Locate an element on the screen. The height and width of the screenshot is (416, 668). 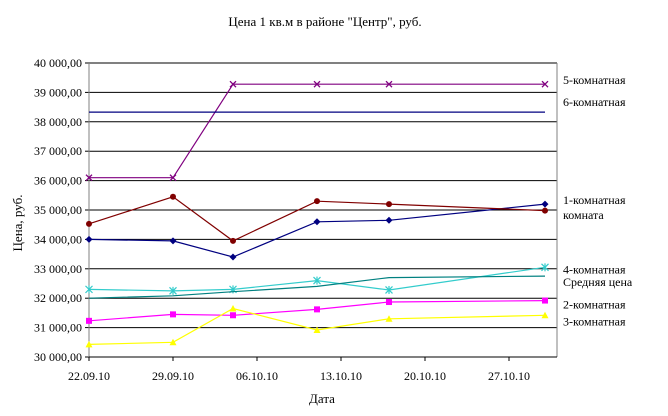
legend-label: 5-комнатная is located at coordinates (594, 80).